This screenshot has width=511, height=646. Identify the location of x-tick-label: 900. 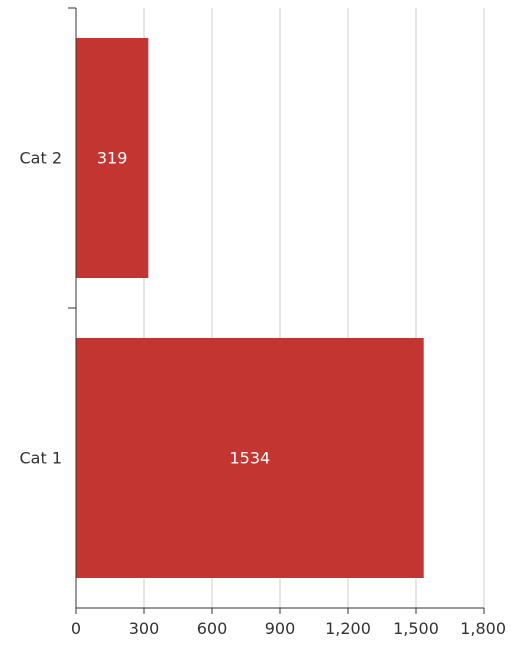
(280, 628).